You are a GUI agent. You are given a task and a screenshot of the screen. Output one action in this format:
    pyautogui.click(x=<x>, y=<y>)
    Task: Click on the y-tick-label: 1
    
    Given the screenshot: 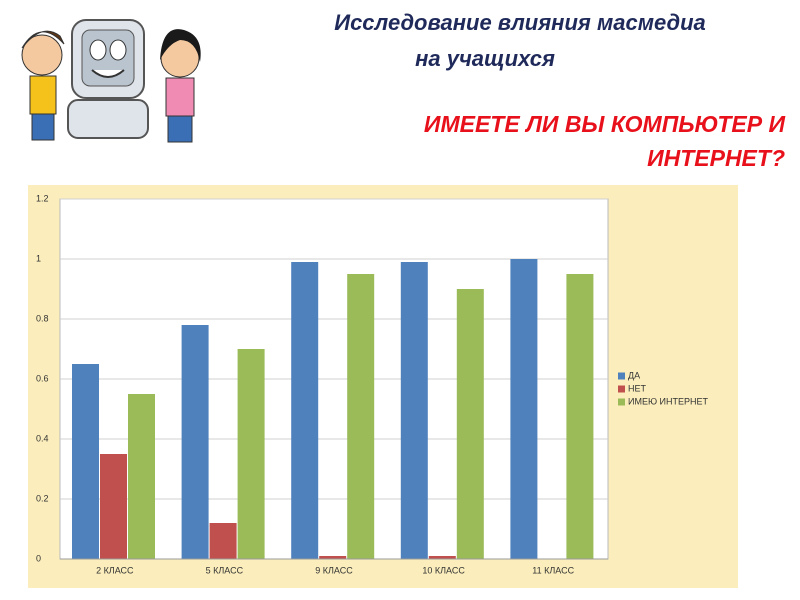 What is the action you would take?
    pyautogui.click(x=38, y=258)
    